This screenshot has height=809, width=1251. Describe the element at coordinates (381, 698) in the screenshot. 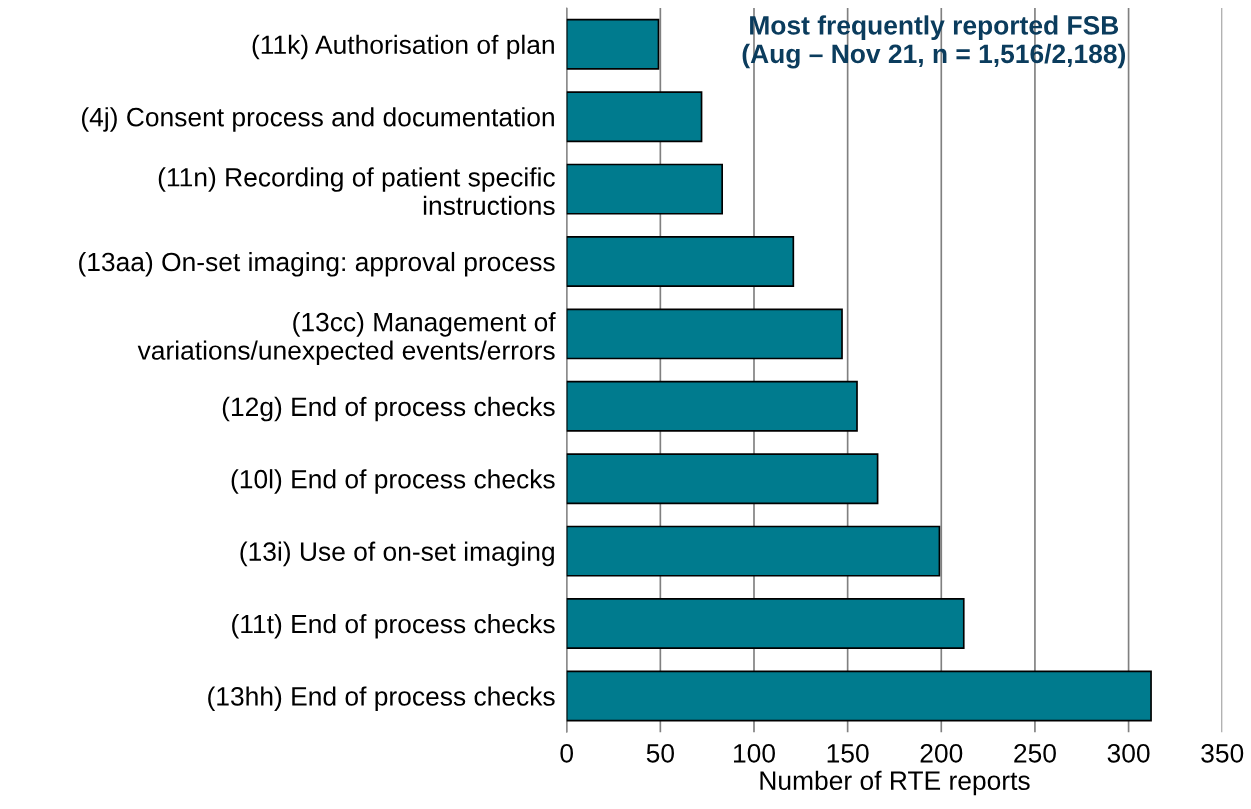

I see `y-tick-label: (13hh) End of process checks` at that location.